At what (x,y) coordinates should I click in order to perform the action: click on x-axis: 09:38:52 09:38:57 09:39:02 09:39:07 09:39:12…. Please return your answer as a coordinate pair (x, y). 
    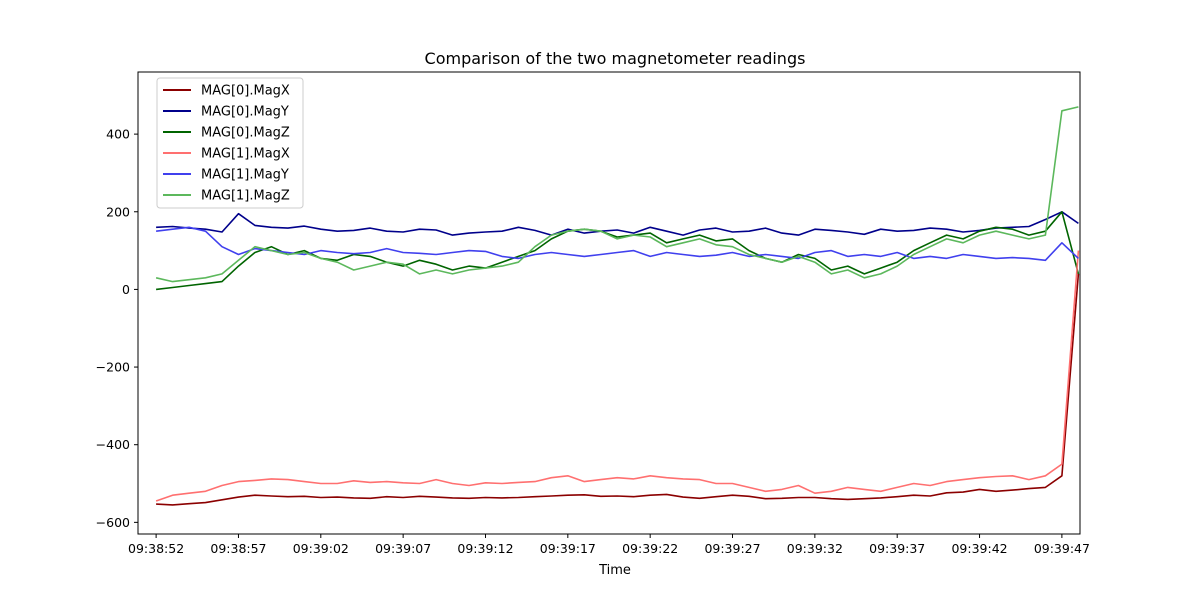
    Looking at the image, I should click on (609, 545).